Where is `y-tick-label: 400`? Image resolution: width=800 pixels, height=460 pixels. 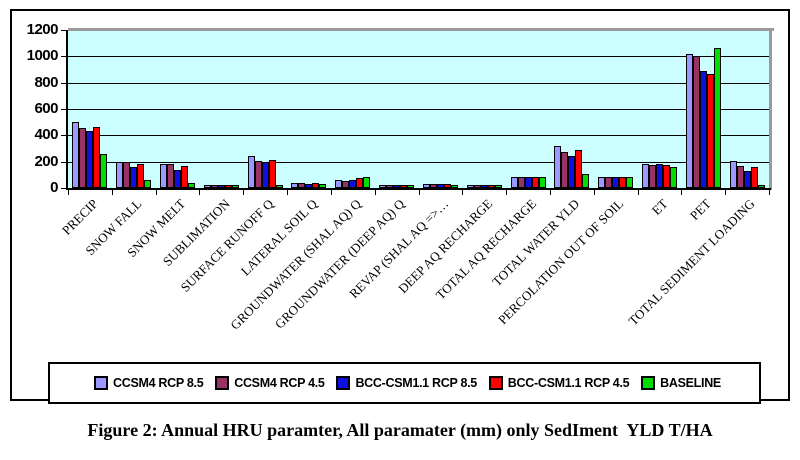
y-tick-label: 400 is located at coordinates (46, 134).